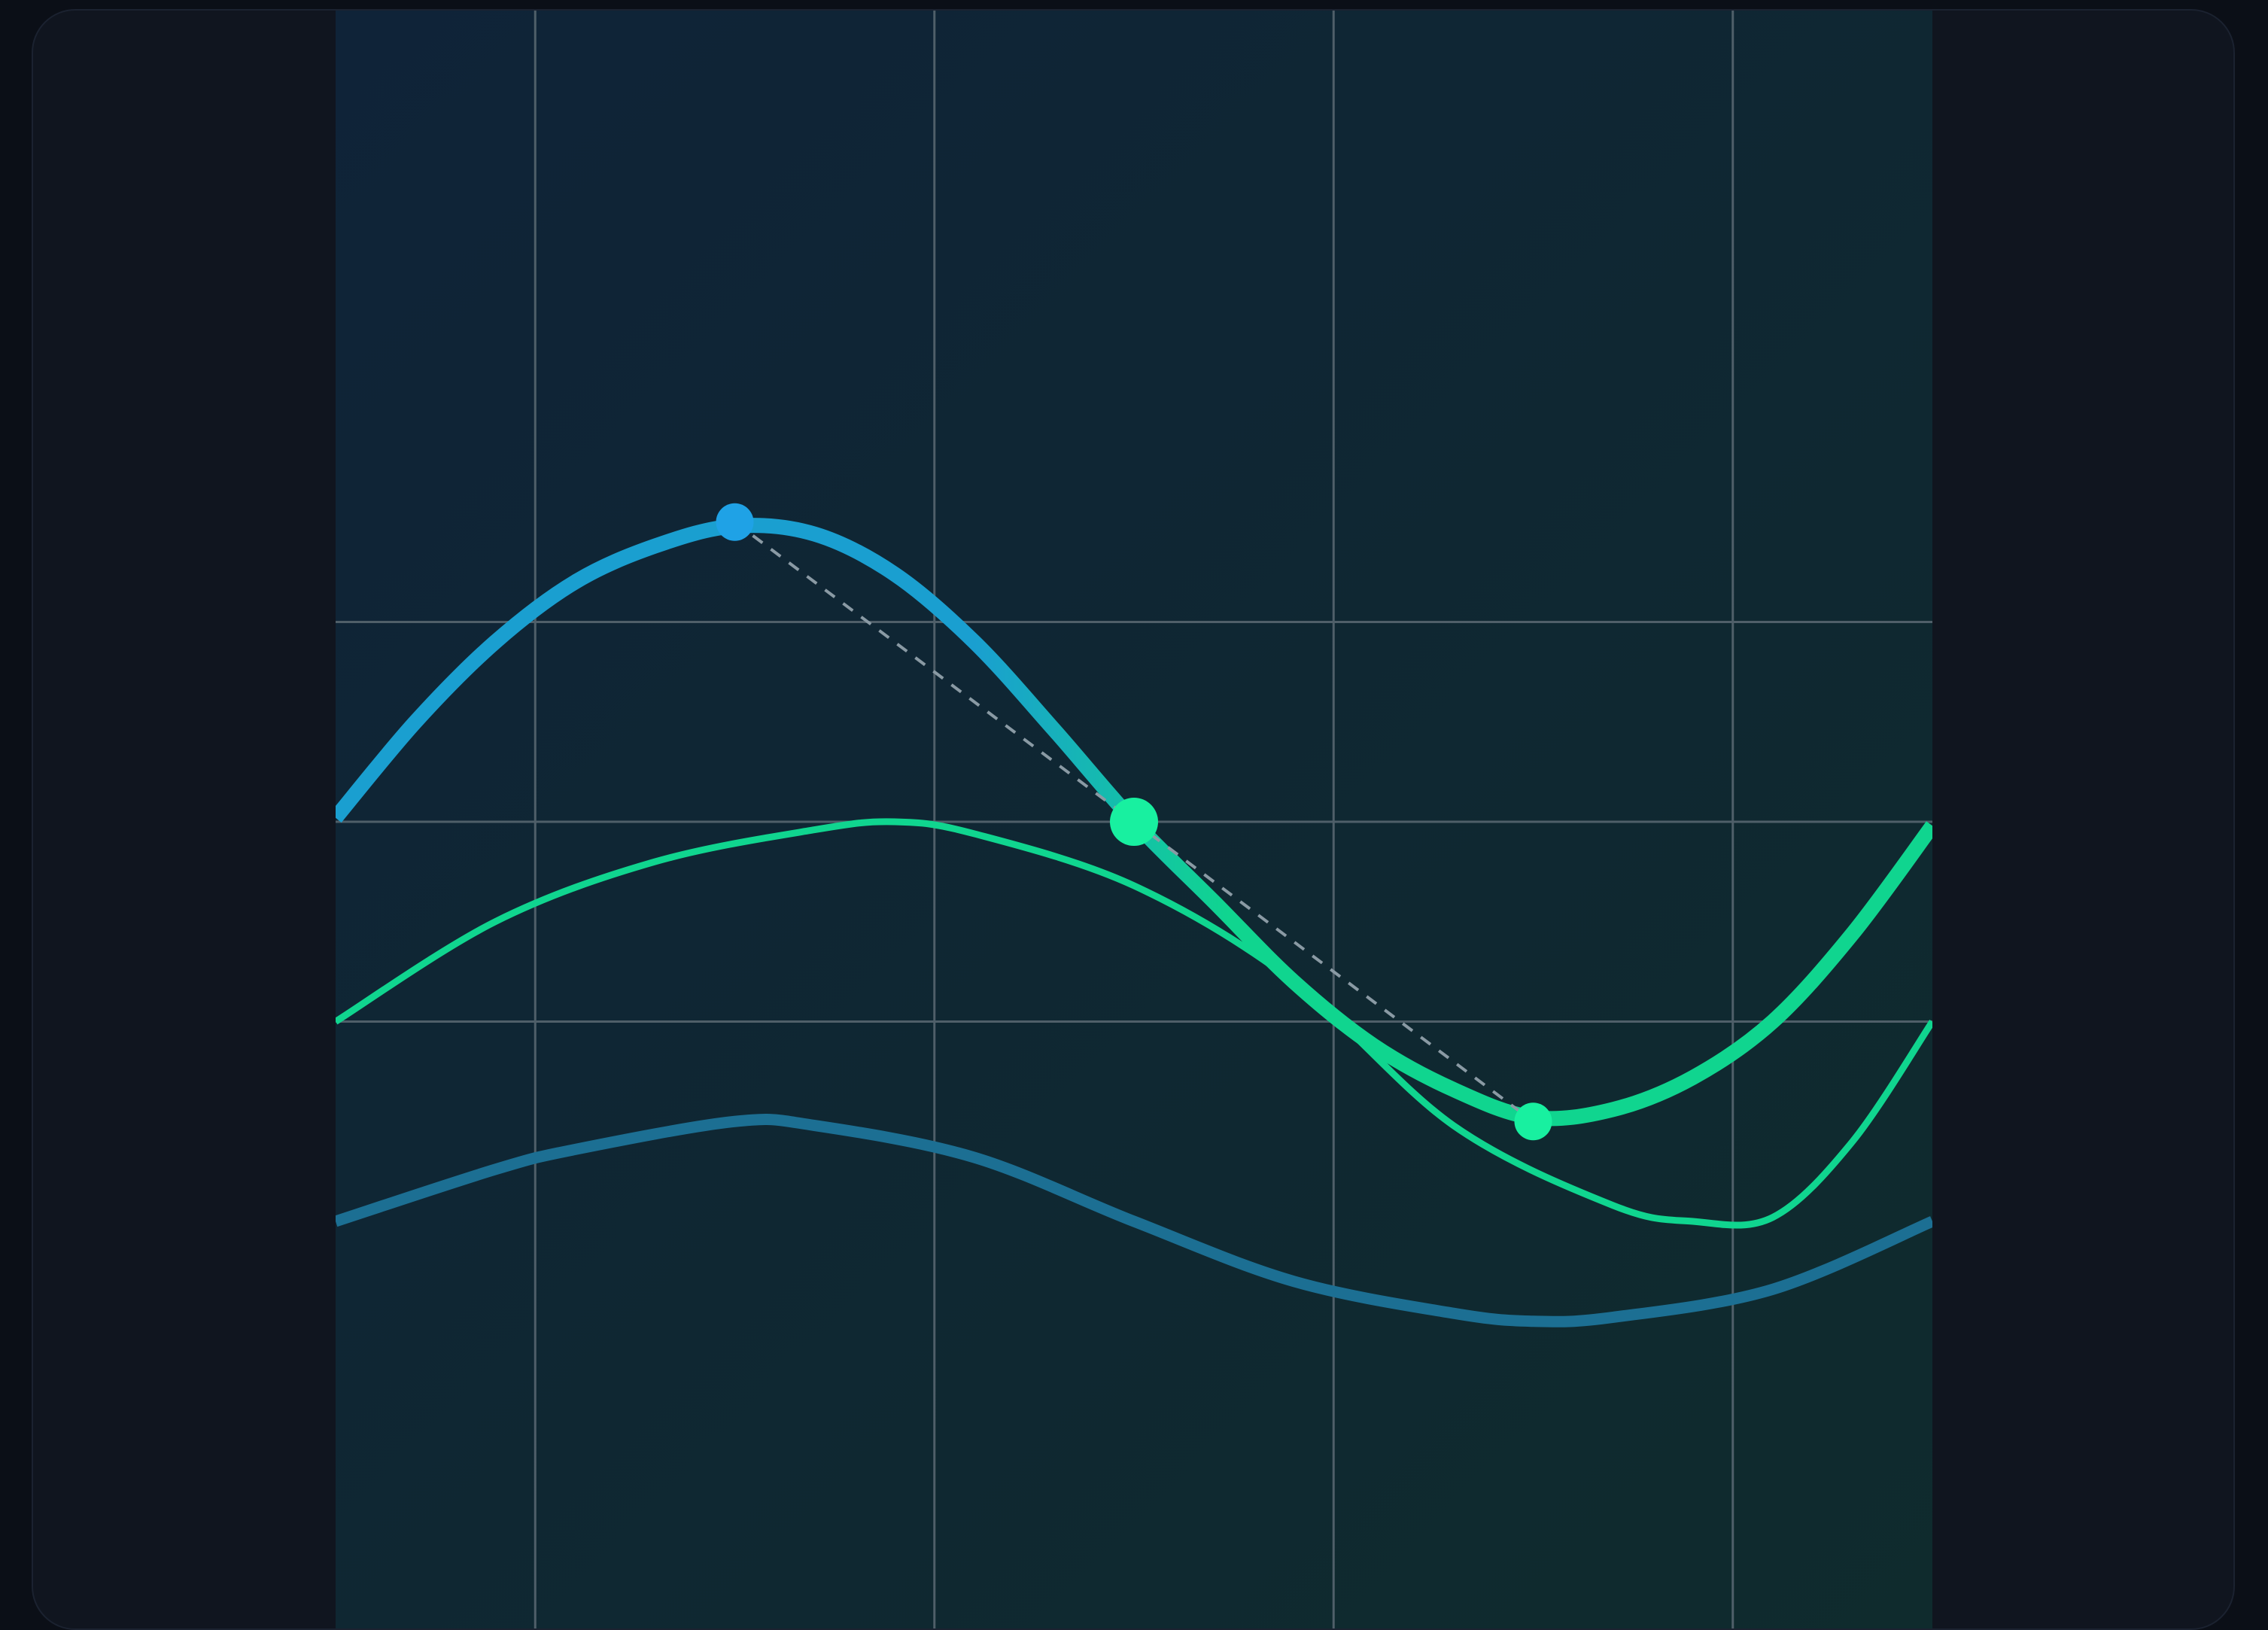  I want to click on marker-trough, so click(1533, 1121).